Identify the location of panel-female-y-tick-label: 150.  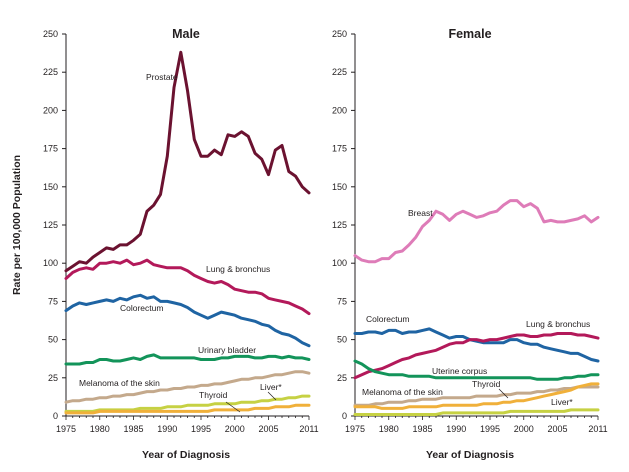
(339, 187).